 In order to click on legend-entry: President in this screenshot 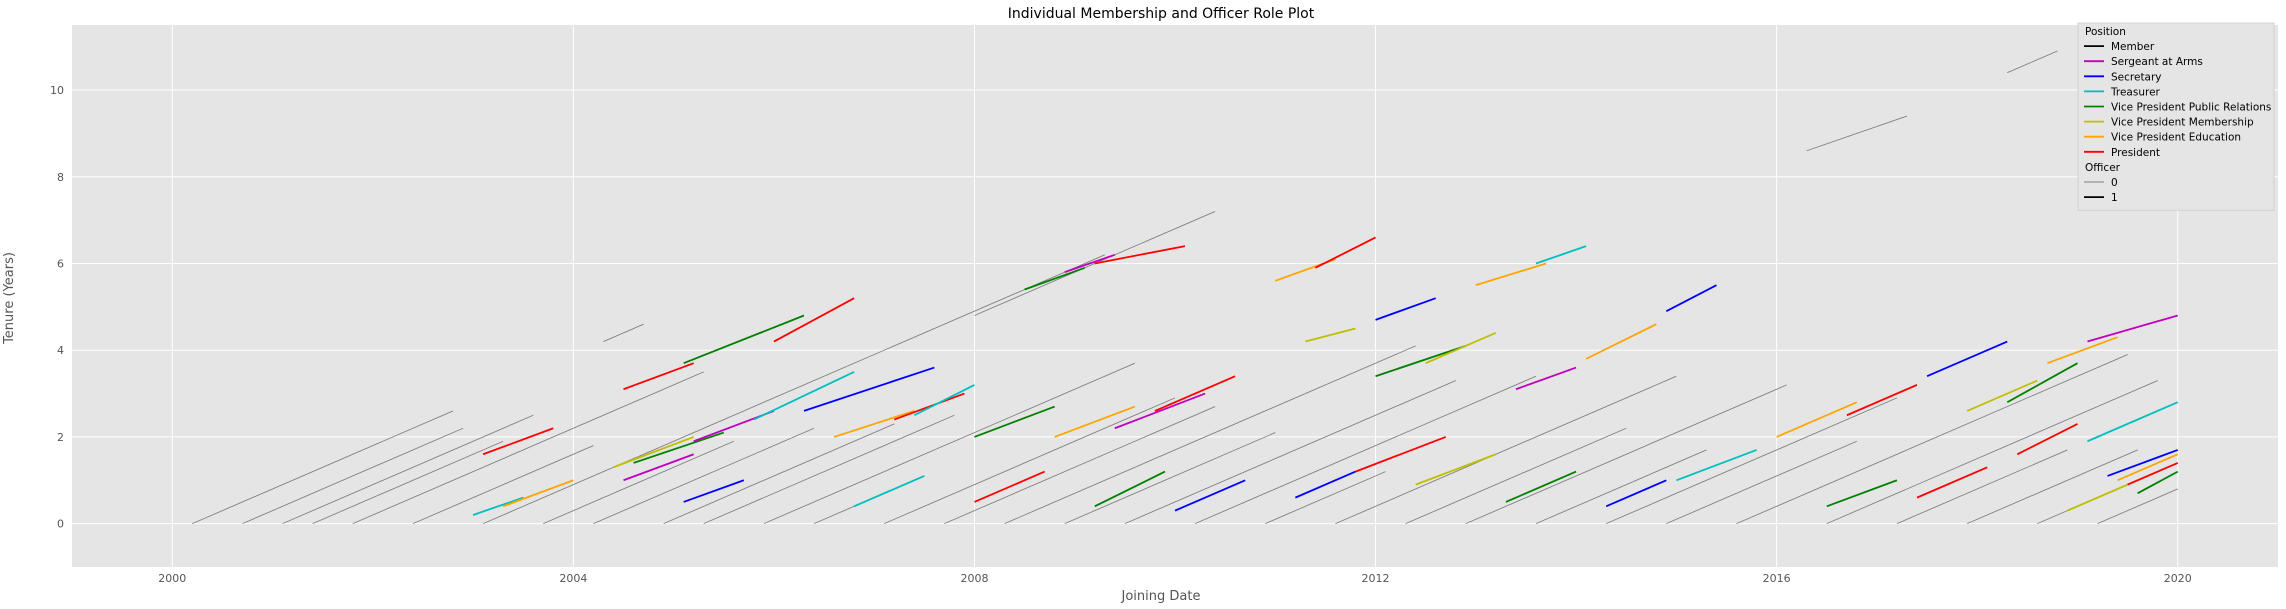, I will do `click(2135, 153)`.